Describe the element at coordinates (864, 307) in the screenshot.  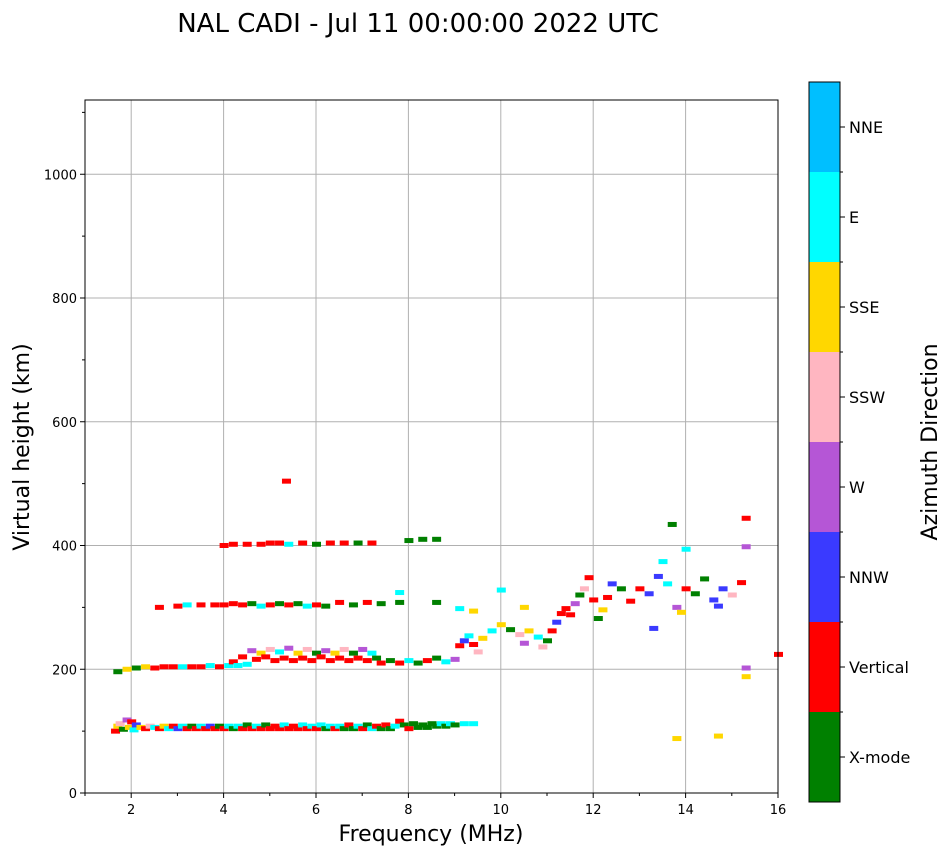
I see `colorbar-tick-label: SSE` at that location.